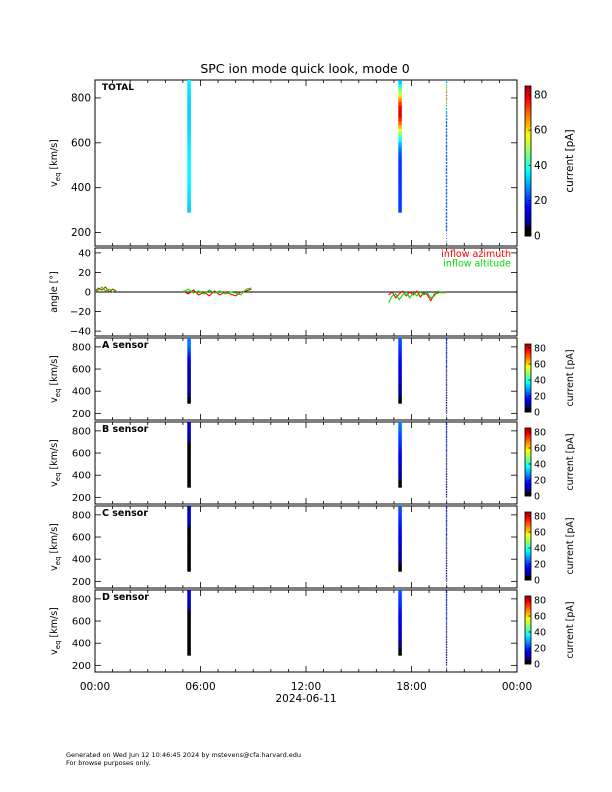  What do you see at coordinates (84, 253) in the screenshot?
I see `y-tick-label: 40` at bounding box center [84, 253].